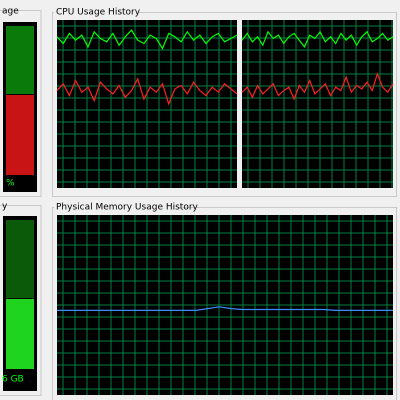 This screenshot has width=400, height=400. I want to click on cpu-meter-bars, so click(20, 100).